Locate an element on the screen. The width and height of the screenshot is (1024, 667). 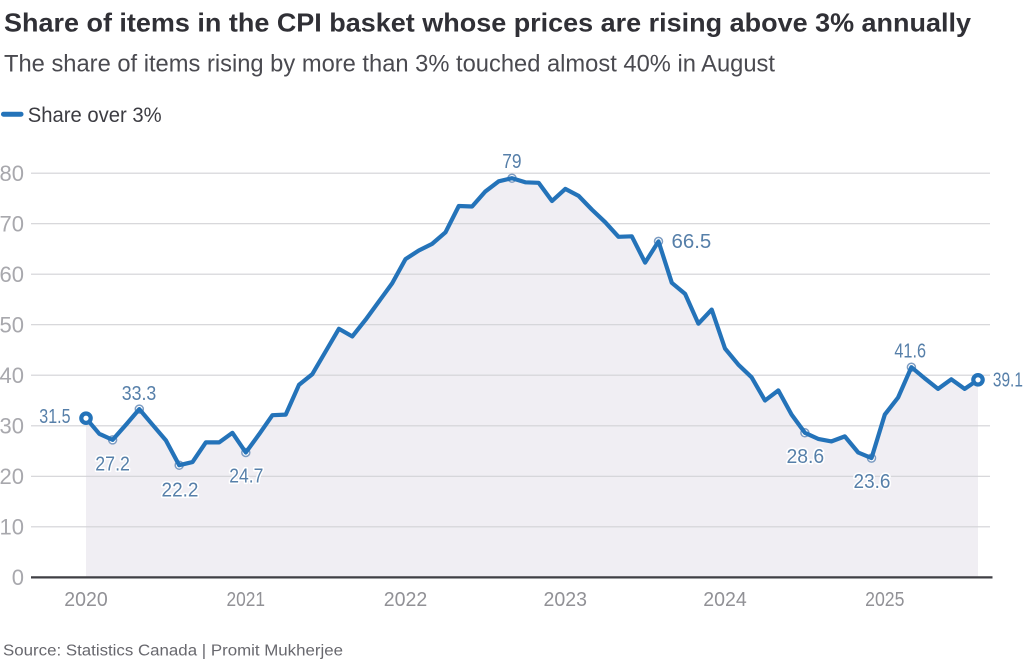
svg-text: 10 is located at coordinates (12, 527).